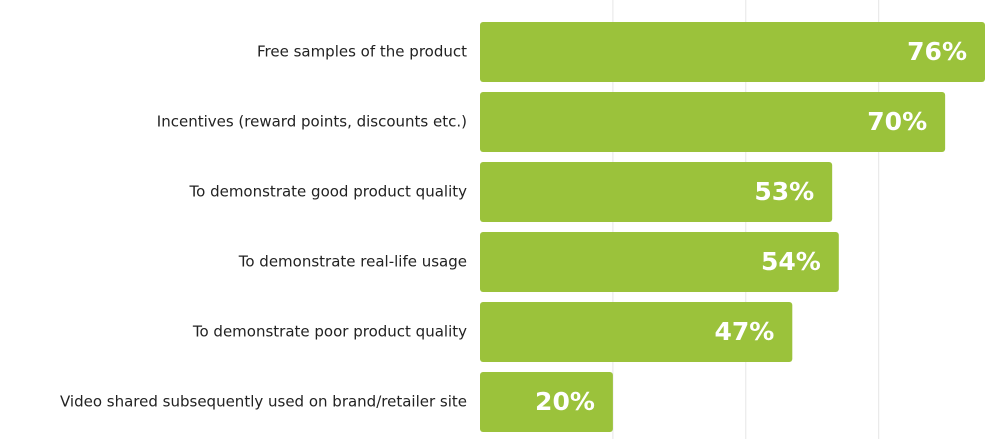 The width and height of the screenshot is (1000, 439). I want to click on category-label: To demonstrate real-life usage, so click(352, 262).